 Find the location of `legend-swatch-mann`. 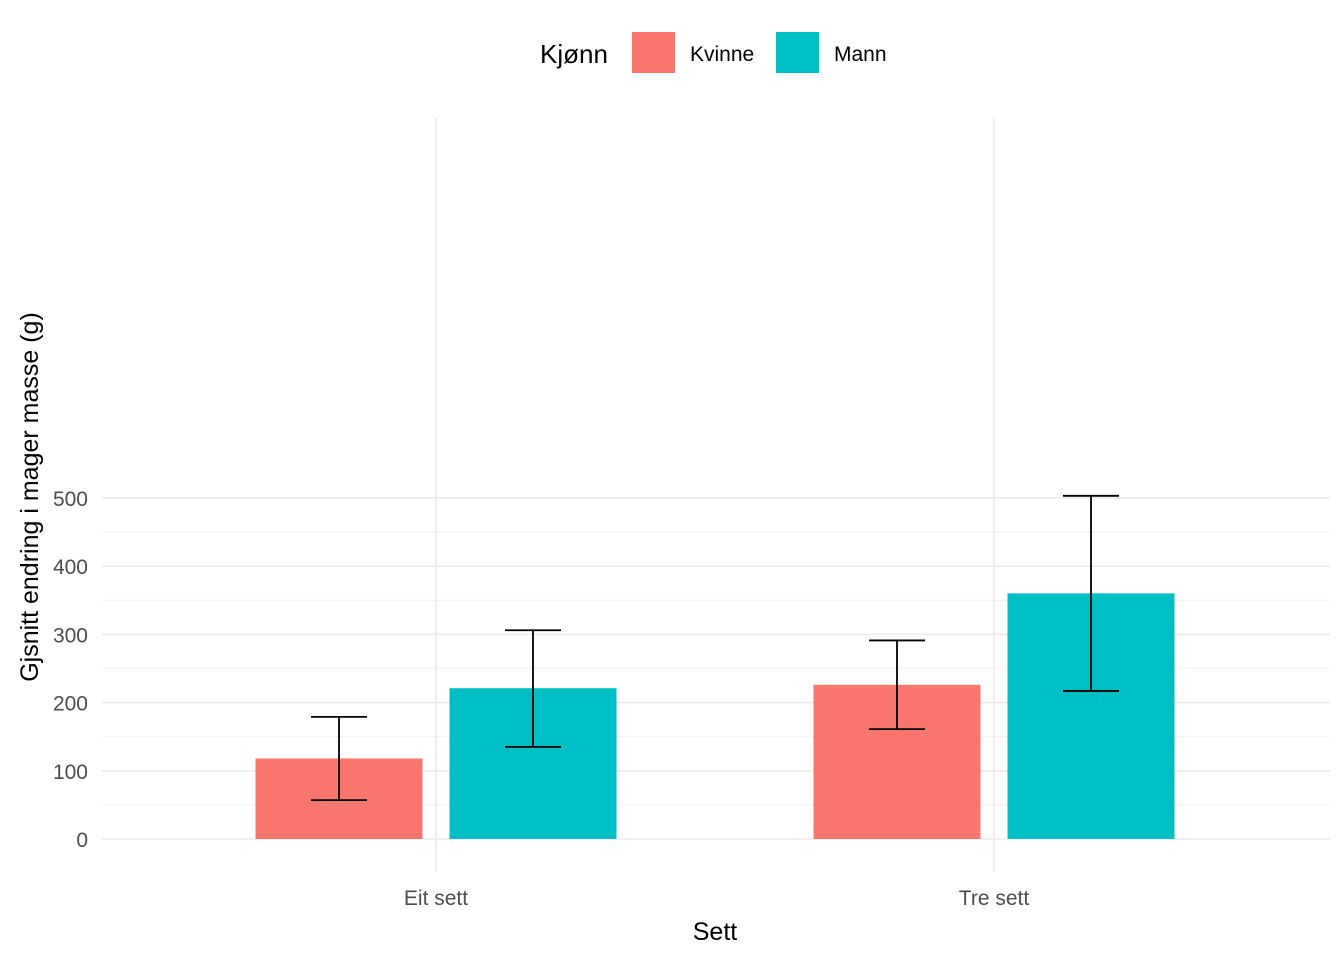

legend-swatch-mann is located at coordinates (797, 52).